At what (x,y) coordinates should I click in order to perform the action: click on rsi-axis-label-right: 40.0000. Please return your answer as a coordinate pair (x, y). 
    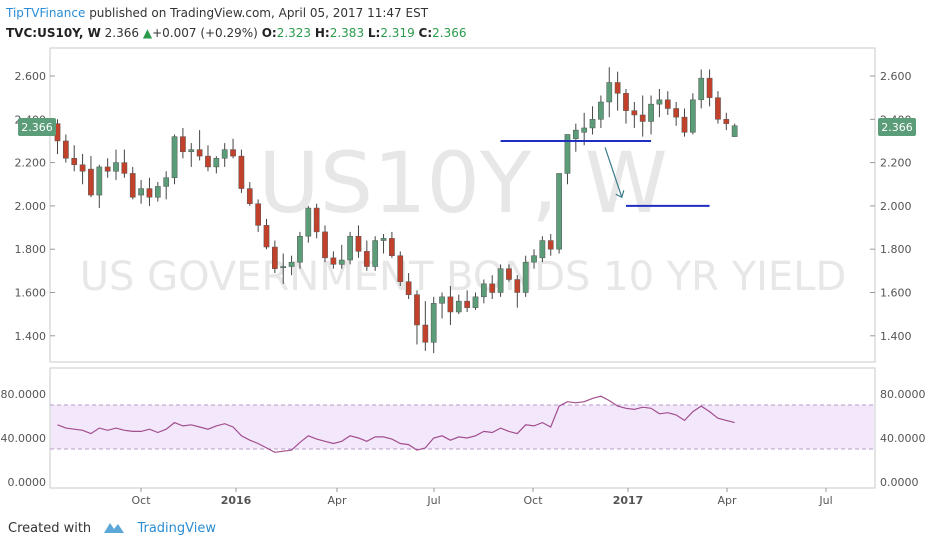
    Looking at the image, I should click on (903, 438).